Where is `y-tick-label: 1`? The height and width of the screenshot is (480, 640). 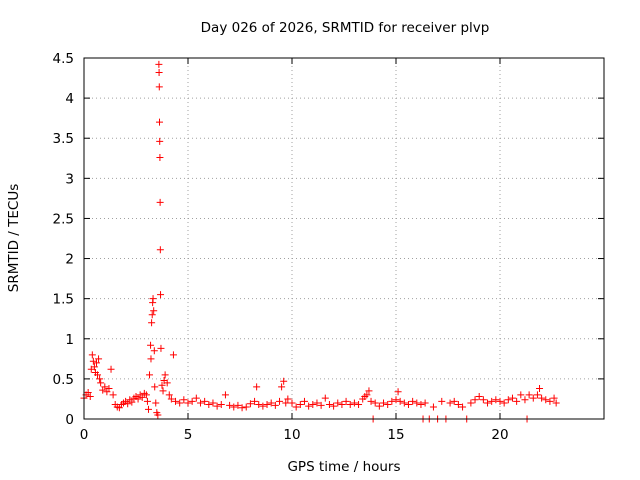 y-tick-label: 1 is located at coordinates (69, 340).